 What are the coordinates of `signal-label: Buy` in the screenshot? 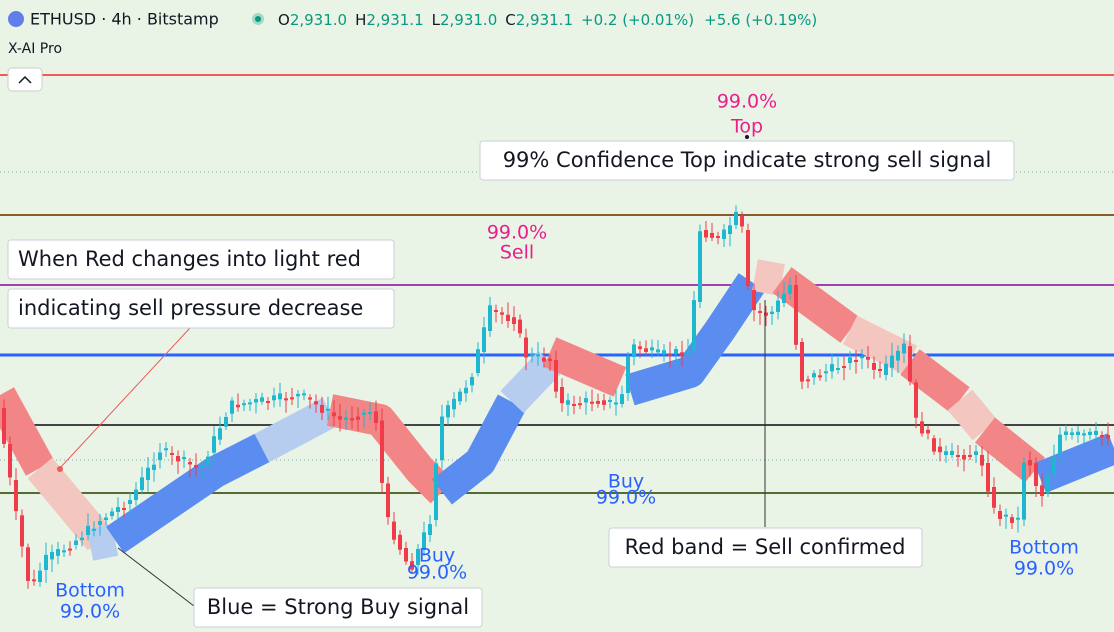 It's located at (437, 556).